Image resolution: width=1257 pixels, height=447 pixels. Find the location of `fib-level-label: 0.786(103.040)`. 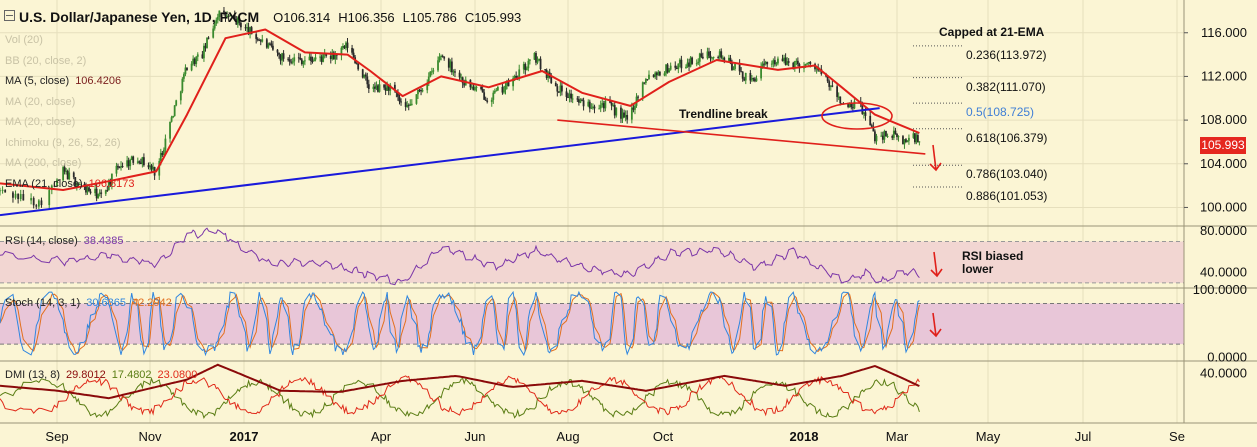

fib-level-label: 0.786(103.040) is located at coordinates (1007, 174).